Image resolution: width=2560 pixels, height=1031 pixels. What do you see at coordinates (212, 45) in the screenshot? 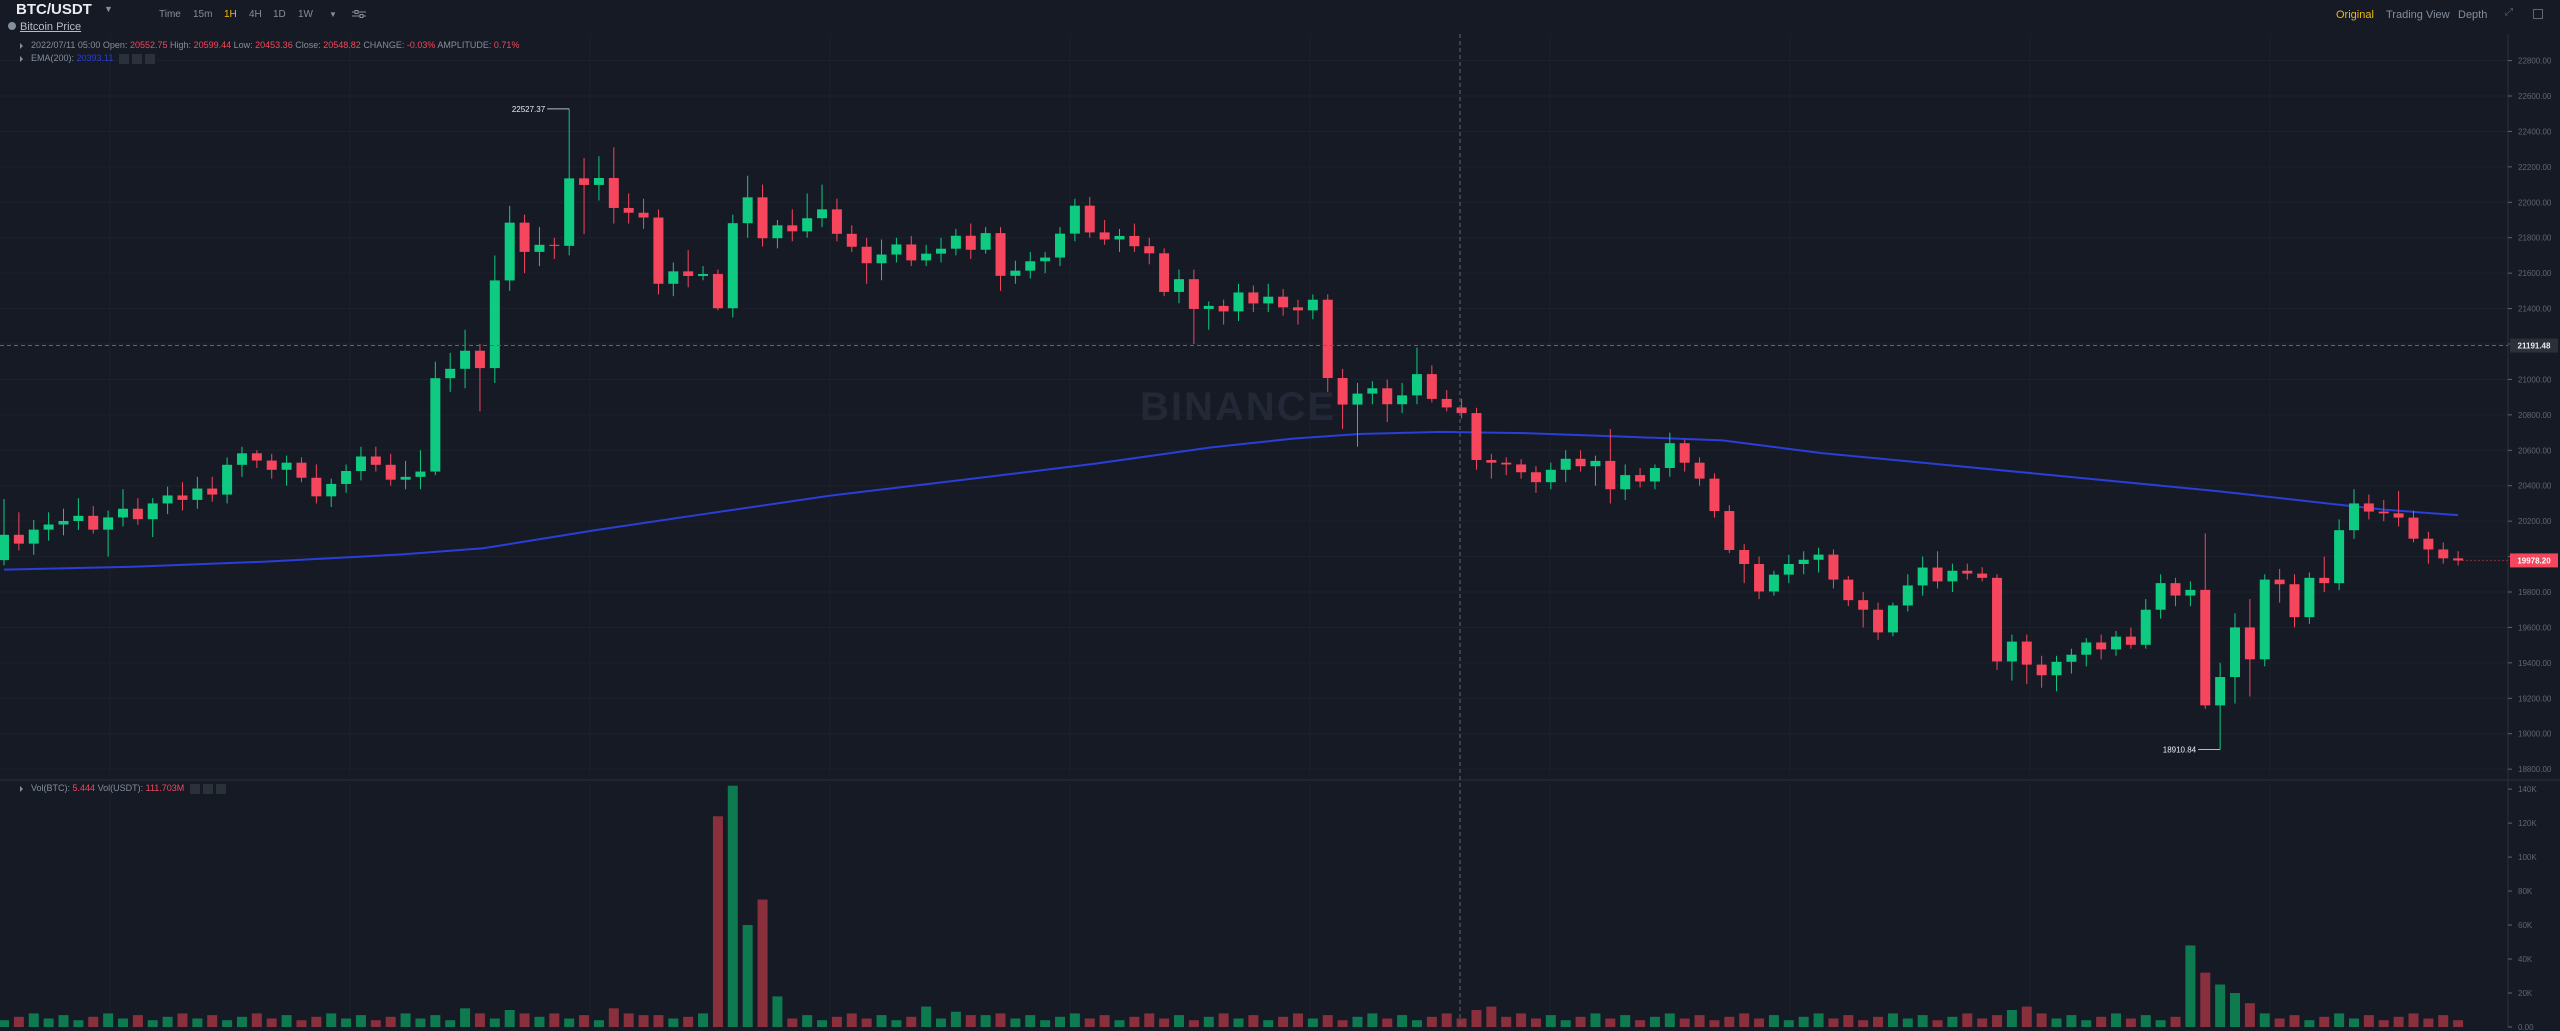
I see `high-value: 20599.44` at bounding box center [212, 45].